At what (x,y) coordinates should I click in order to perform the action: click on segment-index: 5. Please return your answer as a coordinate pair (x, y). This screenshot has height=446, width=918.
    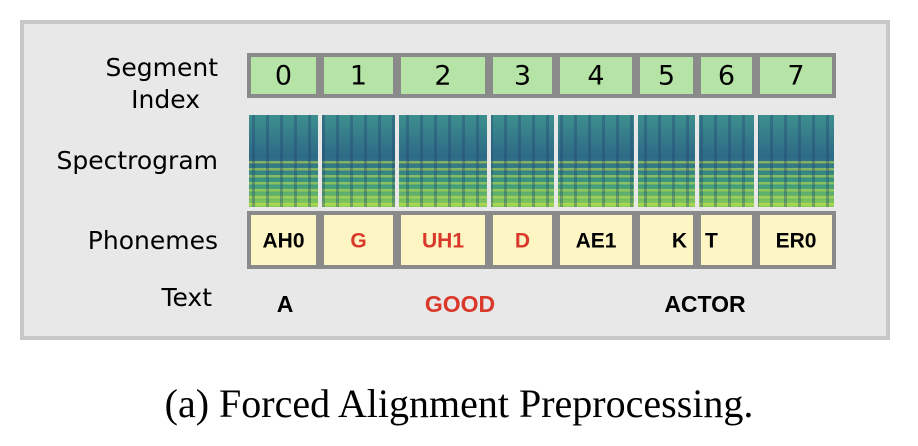
    Looking at the image, I should click on (666, 76).